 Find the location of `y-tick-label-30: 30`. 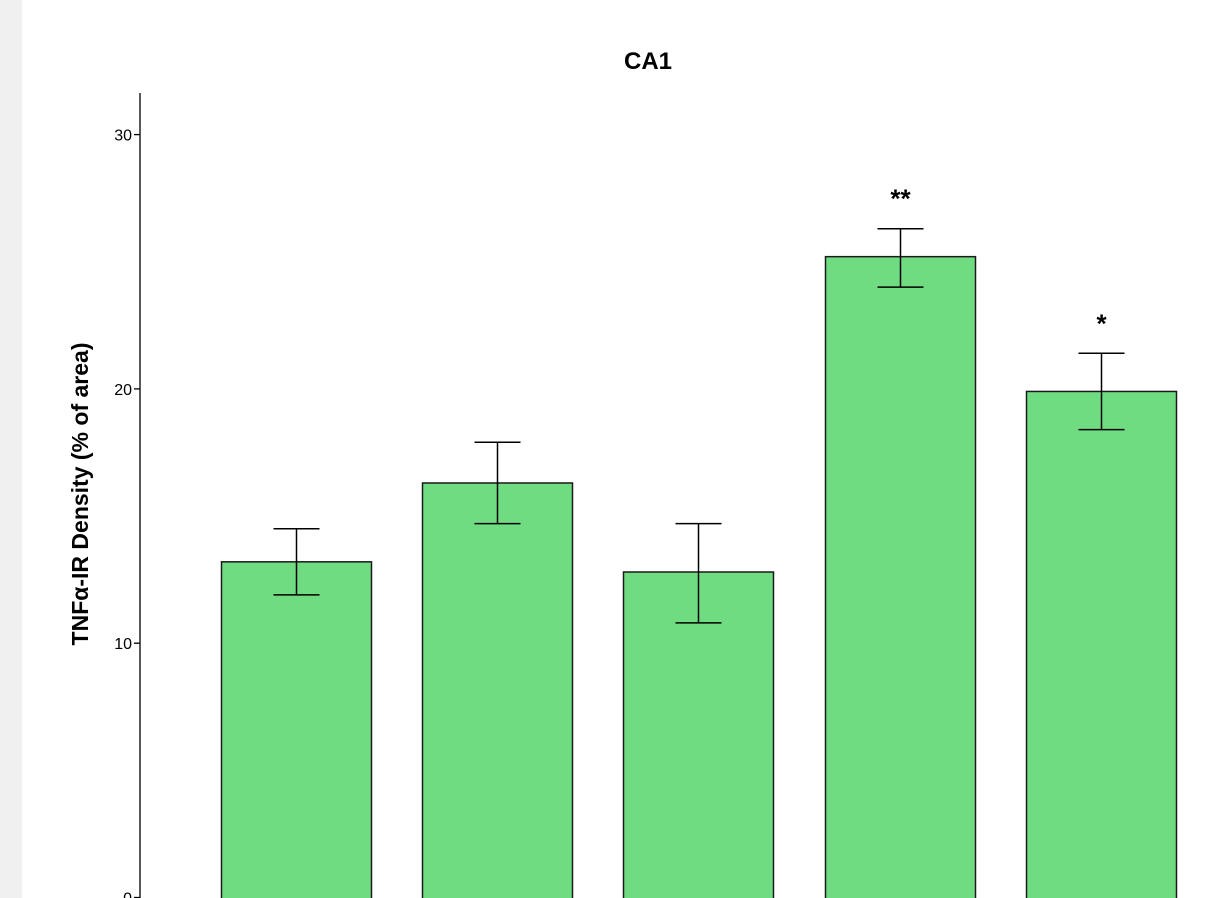

y-tick-label-30: 30 is located at coordinates (123, 136).